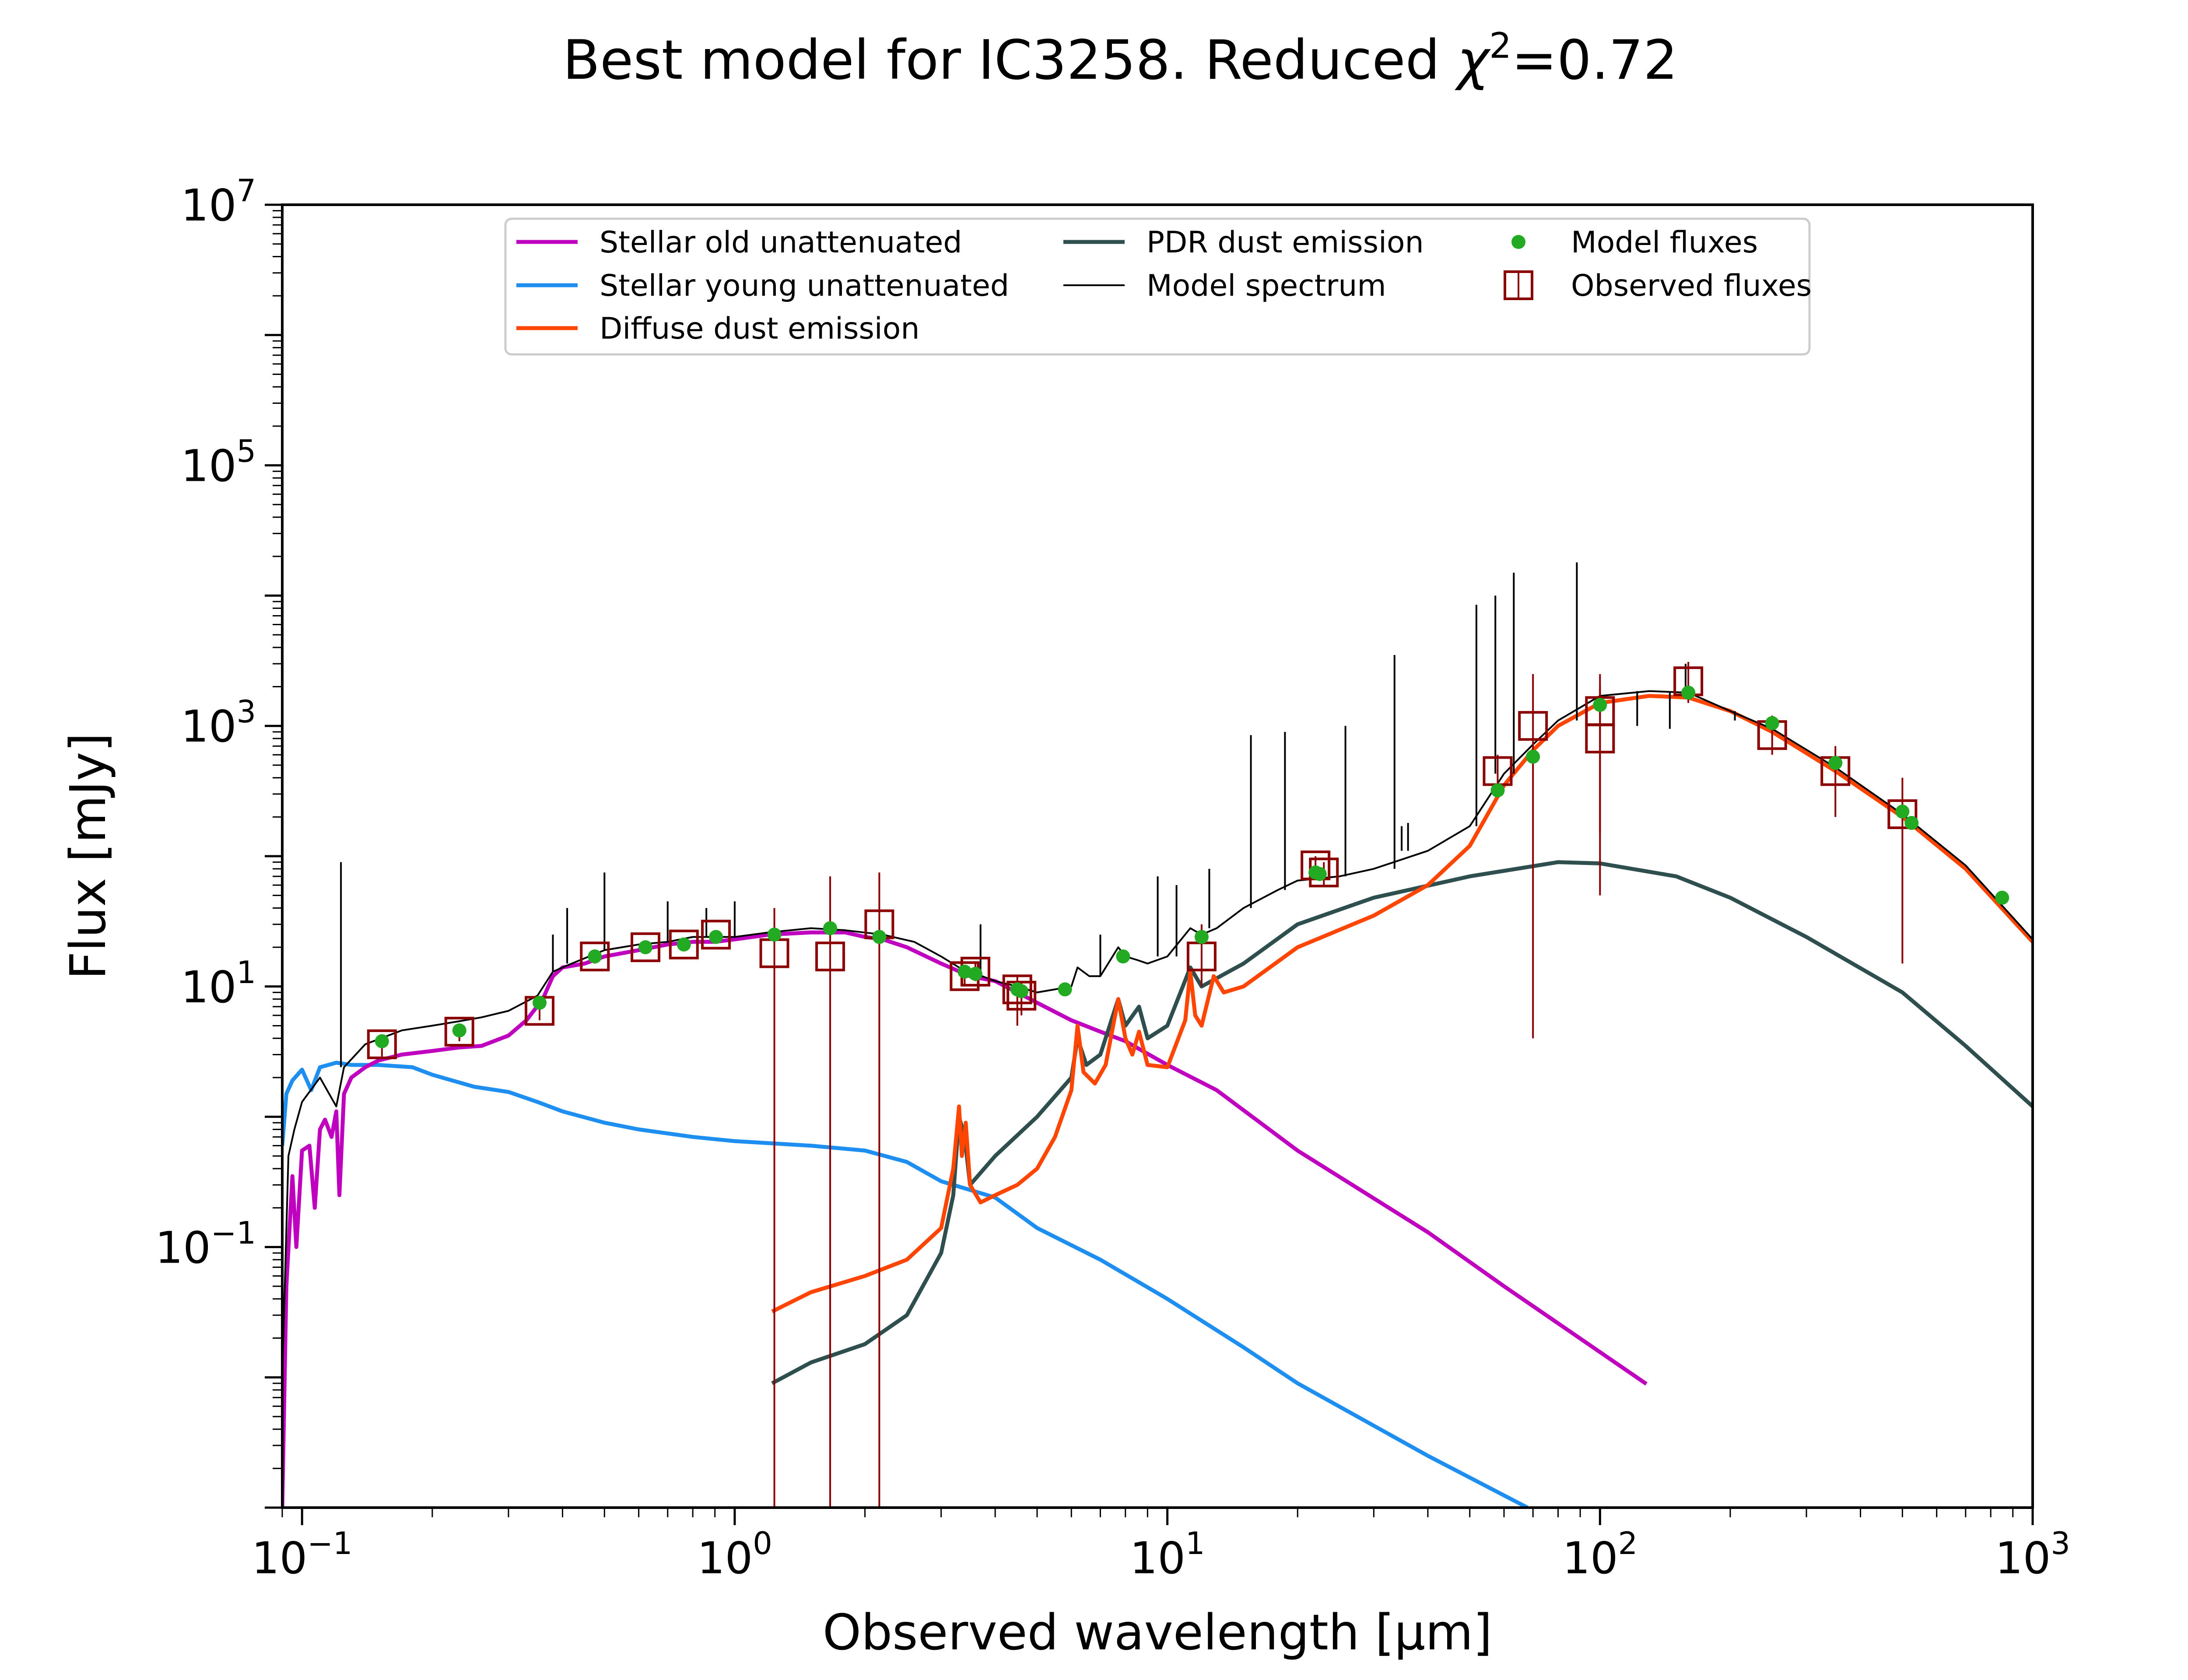 The width and height of the screenshot is (2188, 1680). What do you see at coordinates (206, 1244) in the screenshot?
I see `y-tick-label: 10⁻¹` at bounding box center [206, 1244].